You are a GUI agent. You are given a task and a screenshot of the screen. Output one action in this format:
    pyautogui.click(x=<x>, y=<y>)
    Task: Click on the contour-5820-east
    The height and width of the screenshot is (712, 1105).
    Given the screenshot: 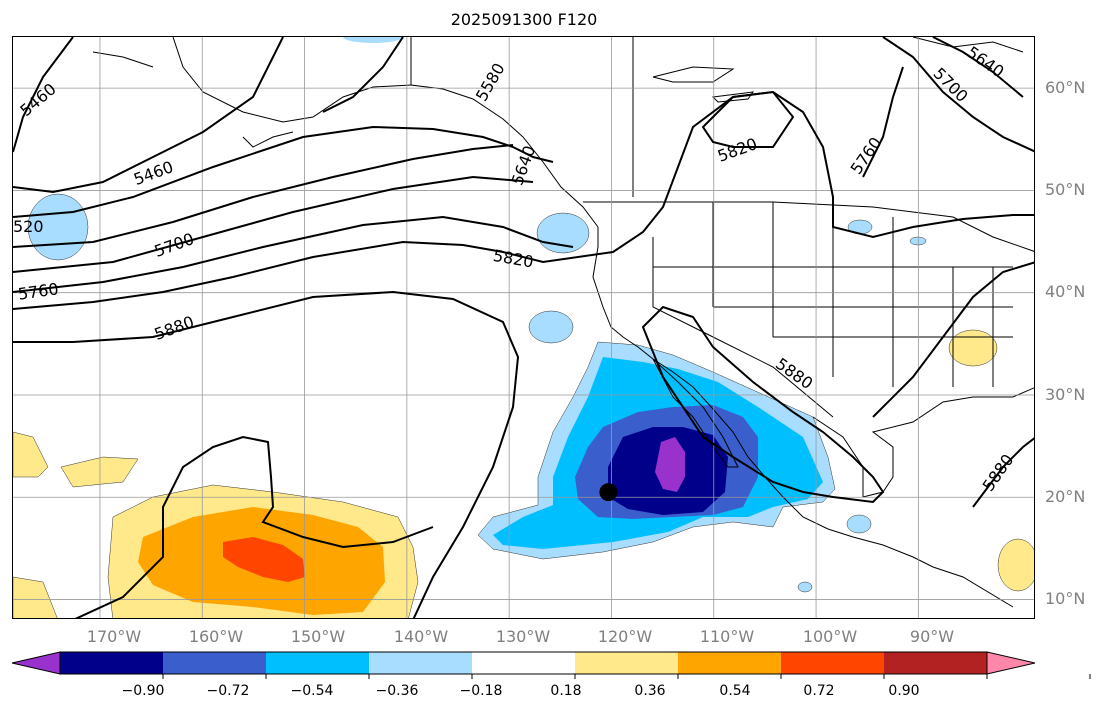 What is the action you would take?
    pyautogui.click(x=953, y=339)
    